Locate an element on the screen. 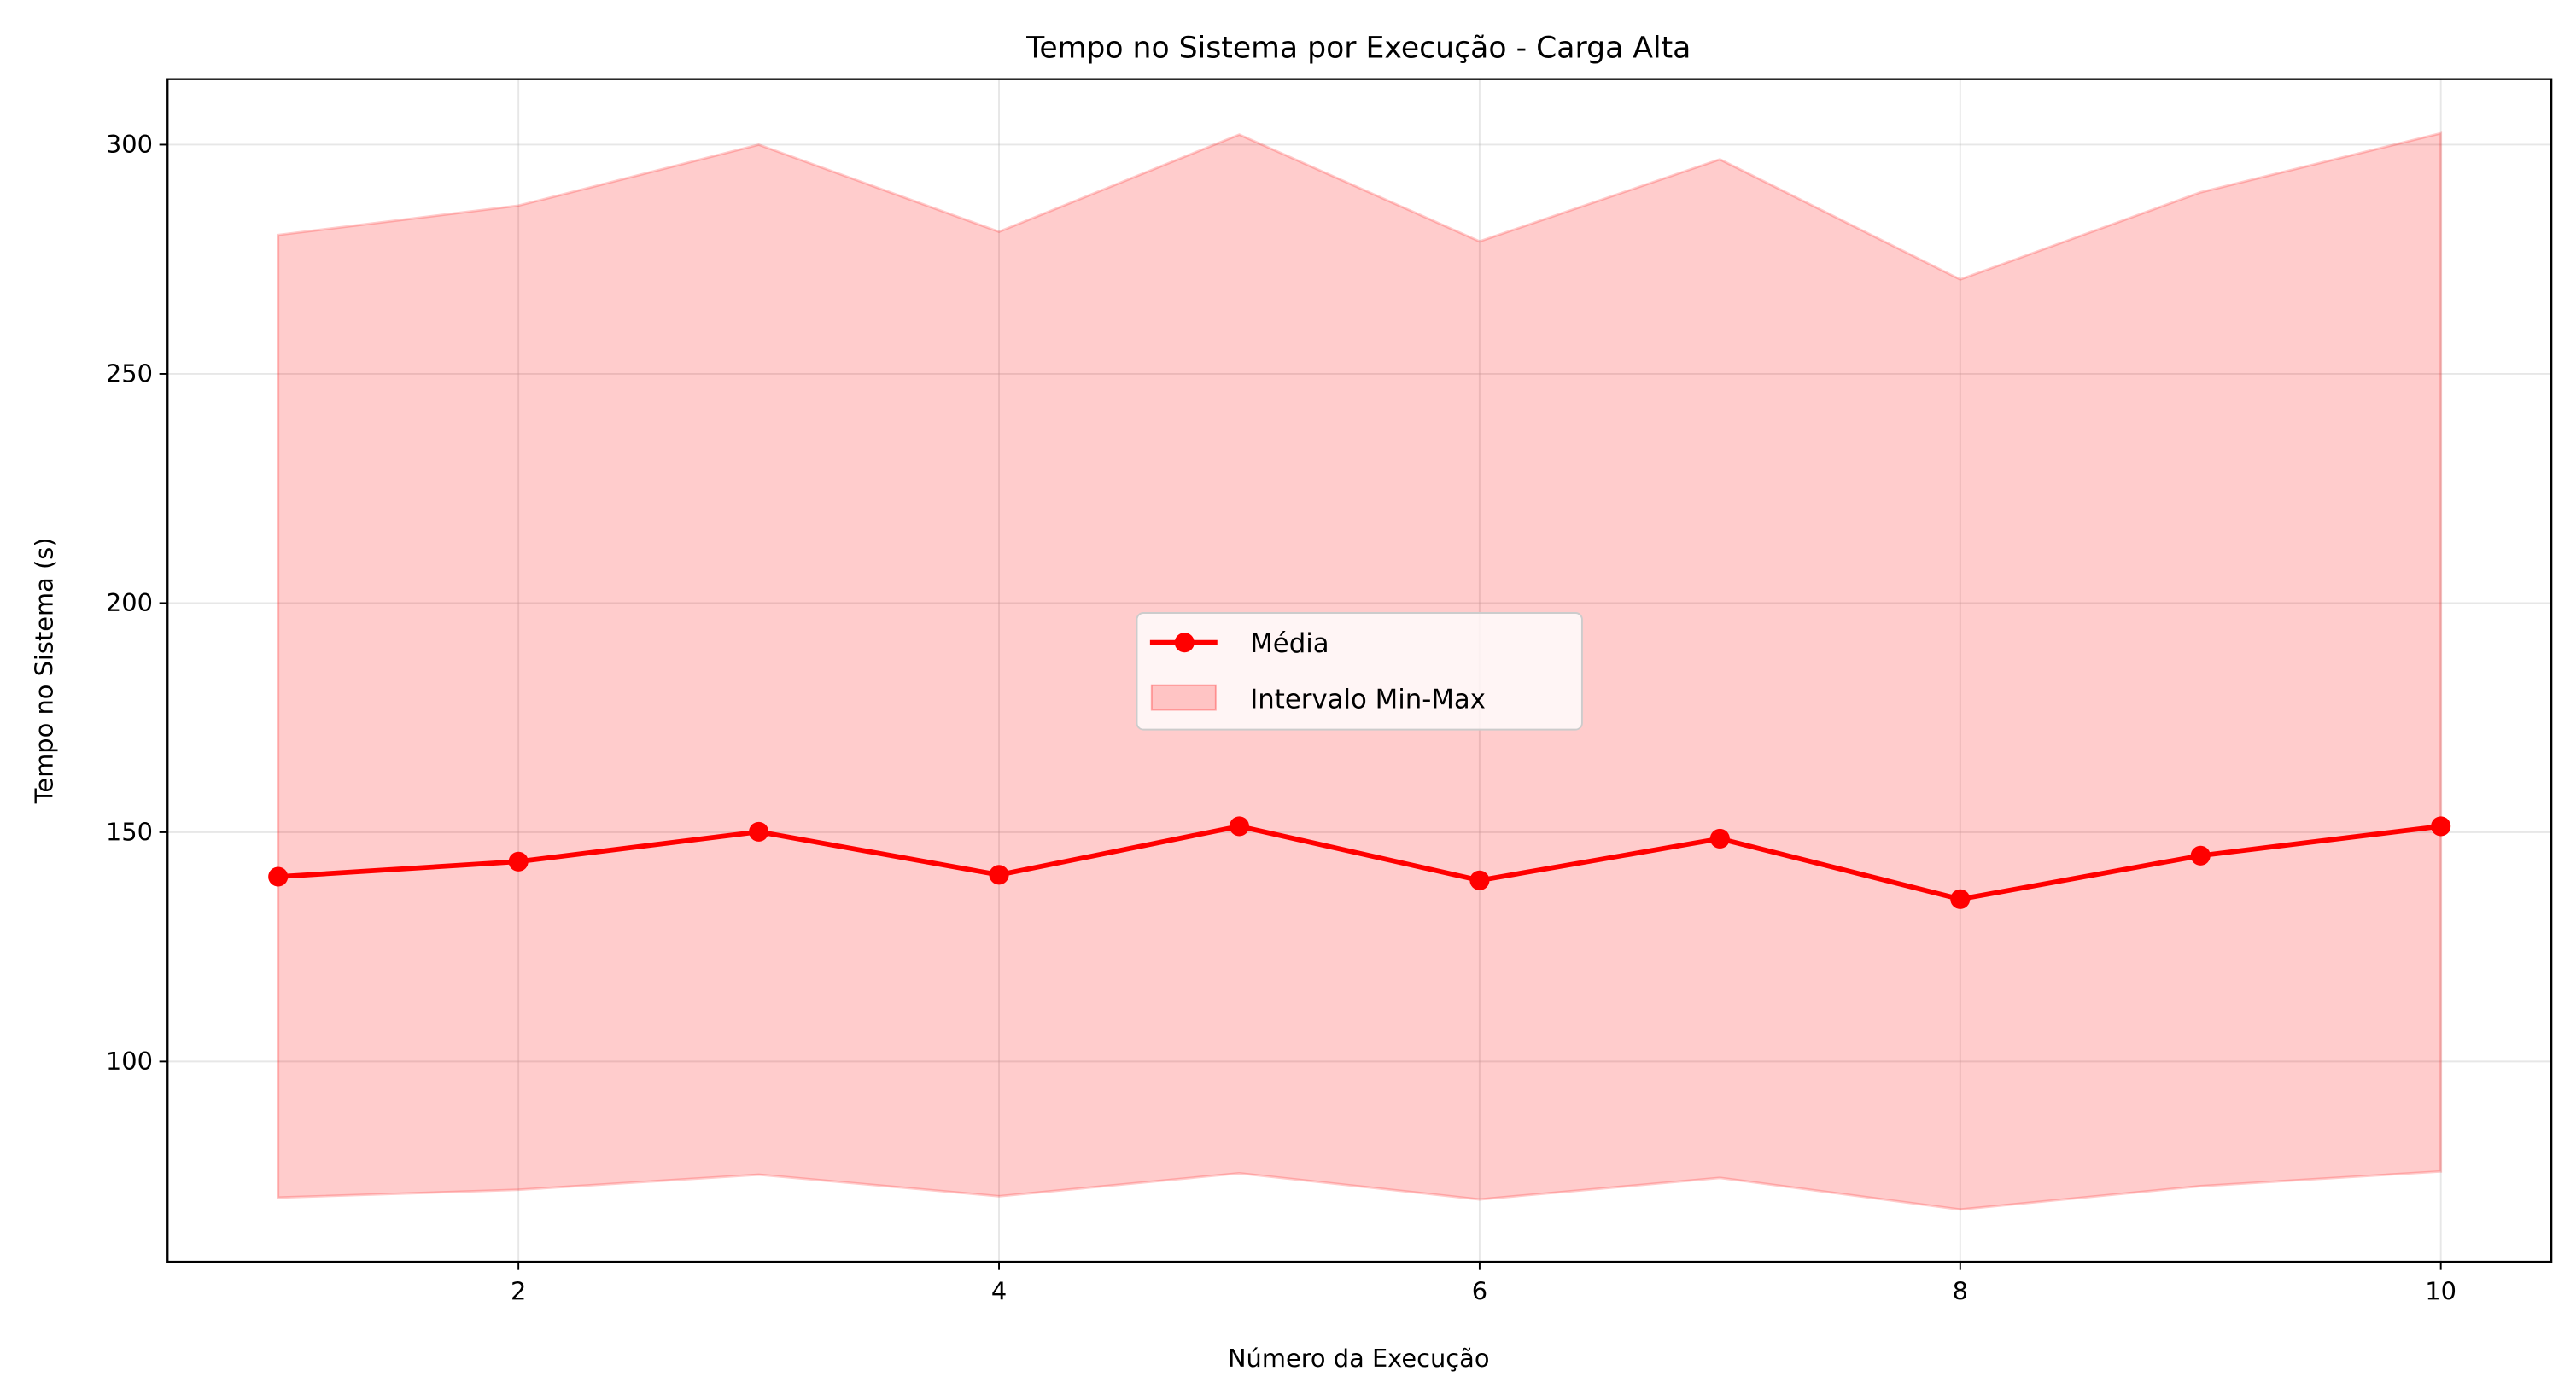 The height and width of the screenshot is (1400, 2576). mean-line is located at coordinates (1359, 862).